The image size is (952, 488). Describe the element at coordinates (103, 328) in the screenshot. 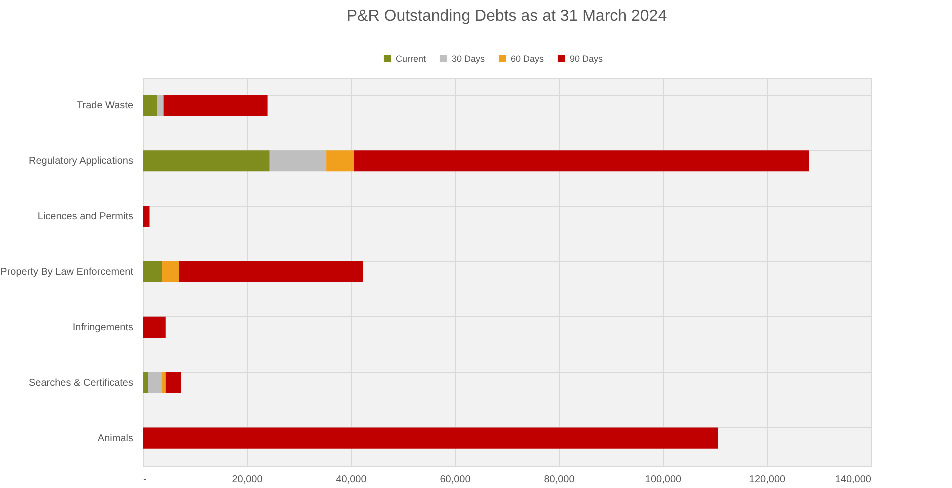

I see `y-tick-label: Infringements` at that location.